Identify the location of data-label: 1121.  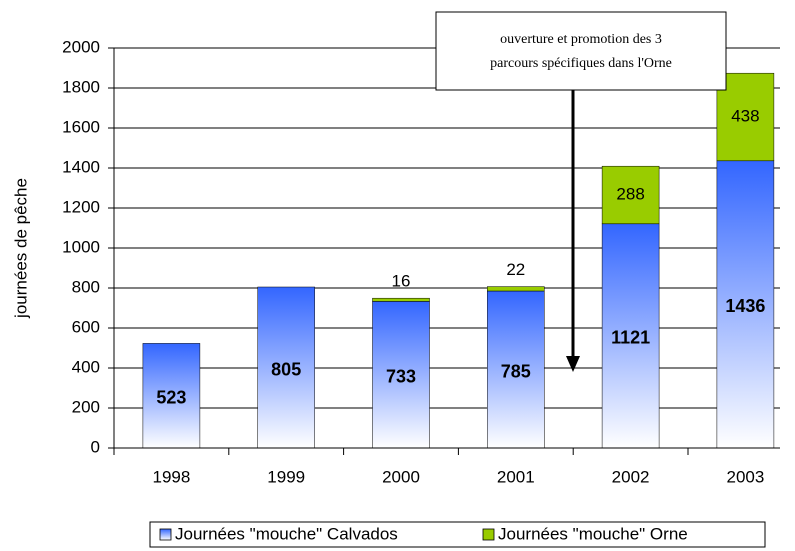
(630, 338).